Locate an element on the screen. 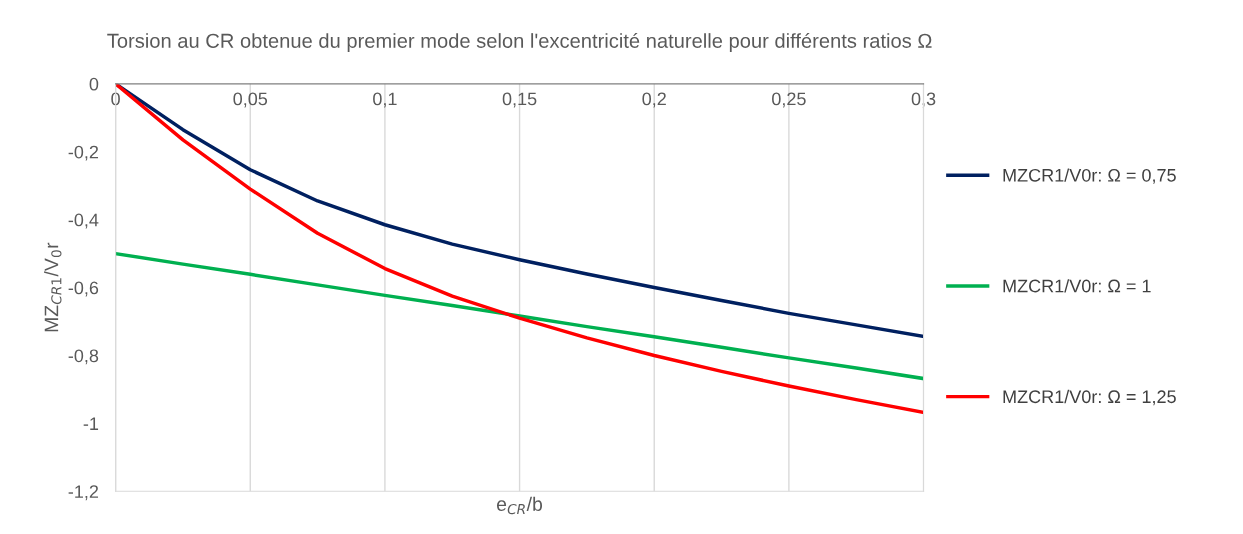 The image size is (1243, 534). legend-label: MZCR1/V0r: Ω = 1 is located at coordinates (1077, 286).